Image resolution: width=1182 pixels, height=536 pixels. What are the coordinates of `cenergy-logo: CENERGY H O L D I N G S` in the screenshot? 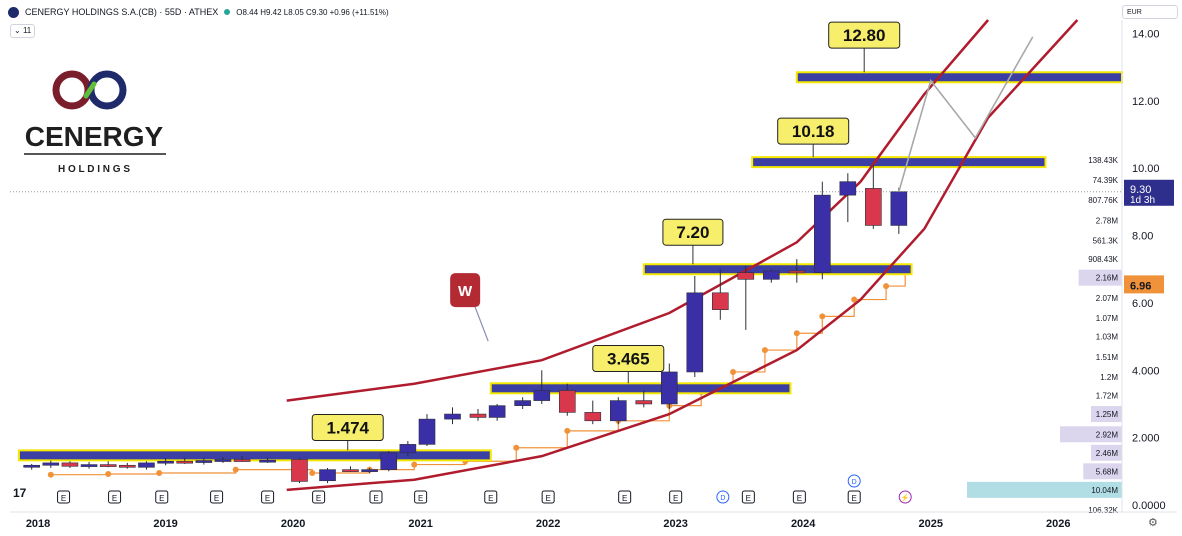 It's located at (95, 122).